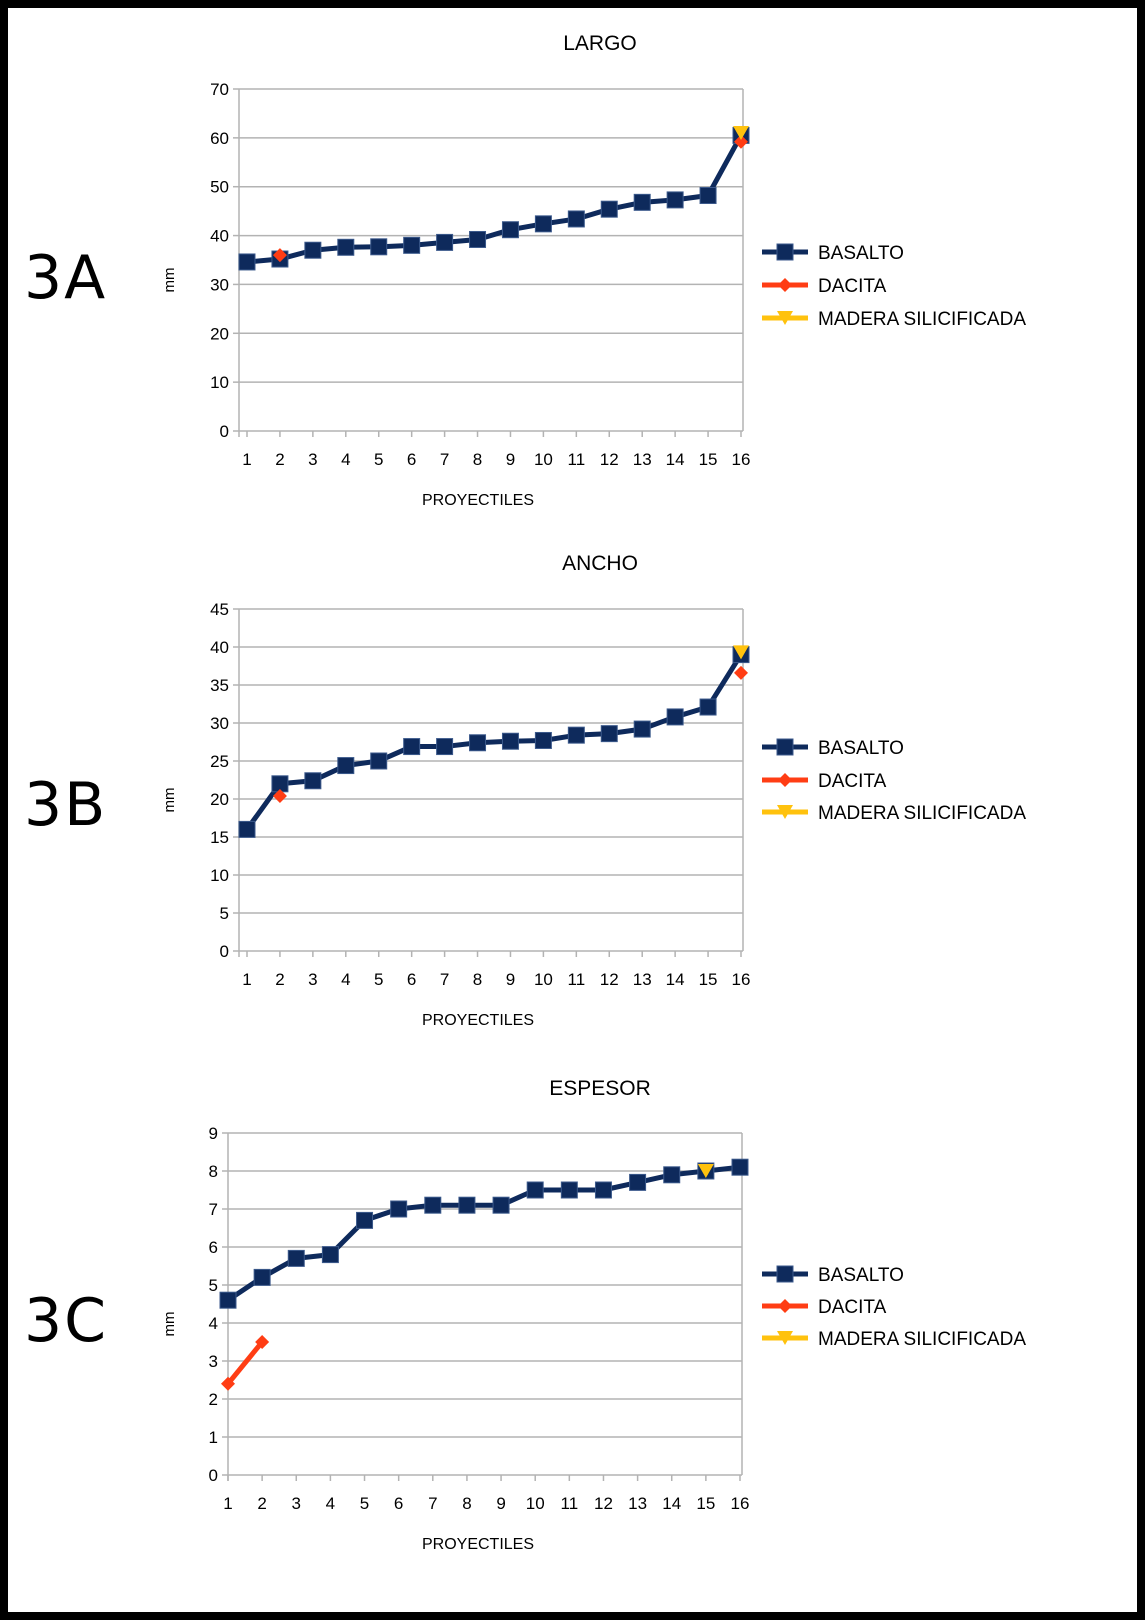 The image size is (1145, 1620). What do you see at coordinates (219, 799) in the screenshot?
I see `y-tick-label: 20` at bounding box center [219, 799].